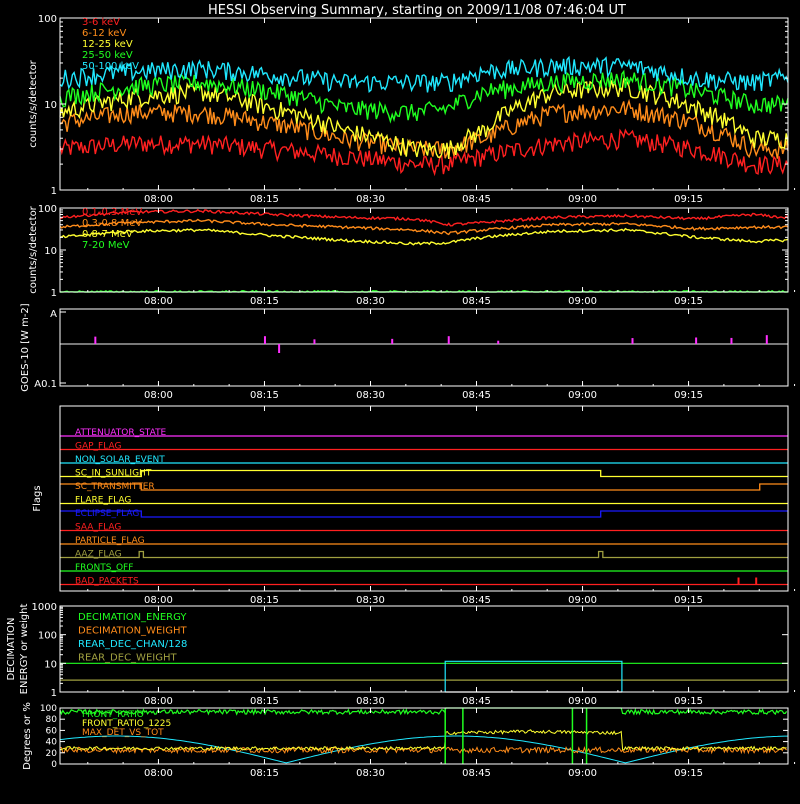 This screenshot has width=800, height=804. Describe the element at coordinates (120, 460) in the screenshot. I see `flag-label: NON_SOLAR_EVENT` at that location.